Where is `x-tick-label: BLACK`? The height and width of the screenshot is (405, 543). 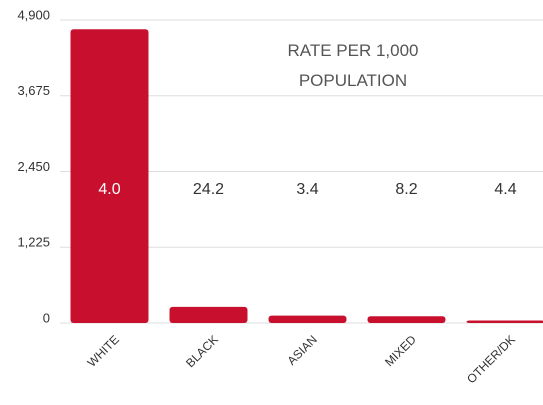 x-tick-label: BLACK is located at coordinates (202, 351).